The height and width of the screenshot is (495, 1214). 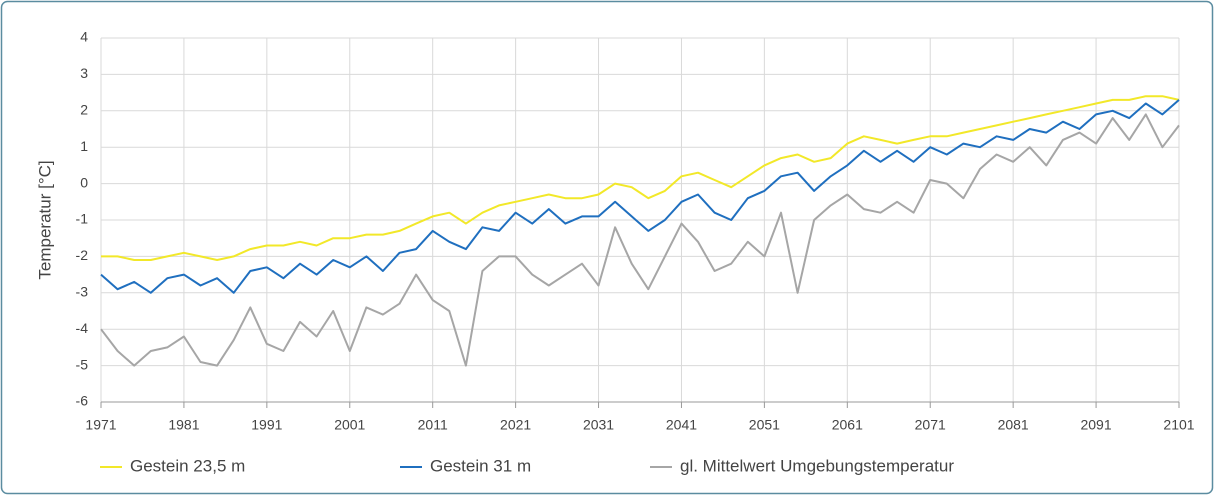 I want to click on y-tick-label: -5, so click(x=82, y=364).